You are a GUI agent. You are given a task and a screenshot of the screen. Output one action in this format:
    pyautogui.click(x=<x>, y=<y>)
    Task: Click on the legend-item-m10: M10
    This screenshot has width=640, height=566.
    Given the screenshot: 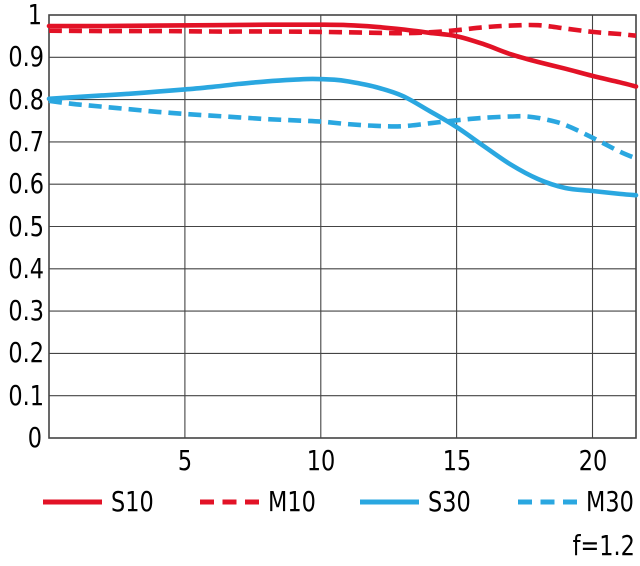 What is the action you would take?
    pyautogui.click(x=264, y=502)
    